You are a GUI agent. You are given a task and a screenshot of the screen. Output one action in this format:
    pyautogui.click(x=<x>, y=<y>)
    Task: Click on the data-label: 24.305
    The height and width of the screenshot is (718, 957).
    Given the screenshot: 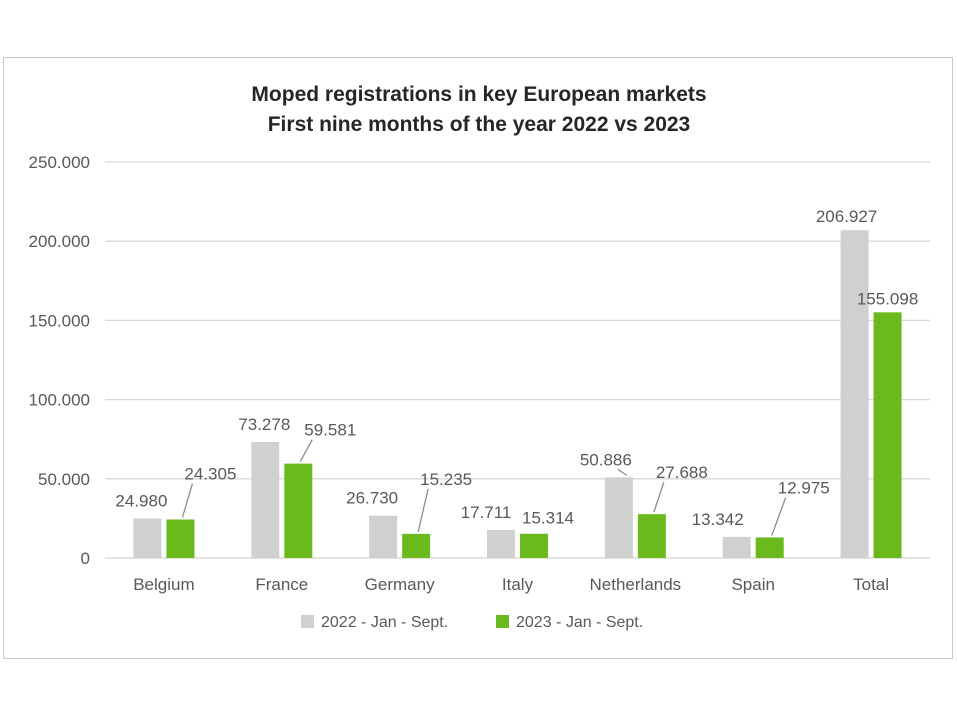 What is the action you would take?
    pyautogui.click(x=210, y=474)
    